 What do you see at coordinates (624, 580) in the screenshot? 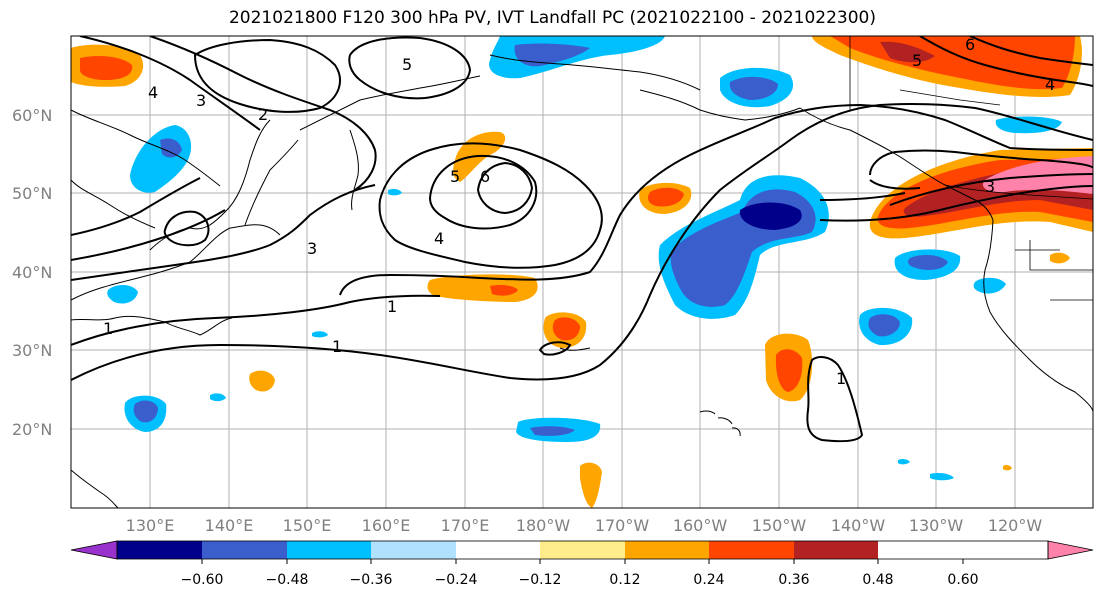
I see `colorbar-tick-label: 0.12` at bounding box center [624, 580].